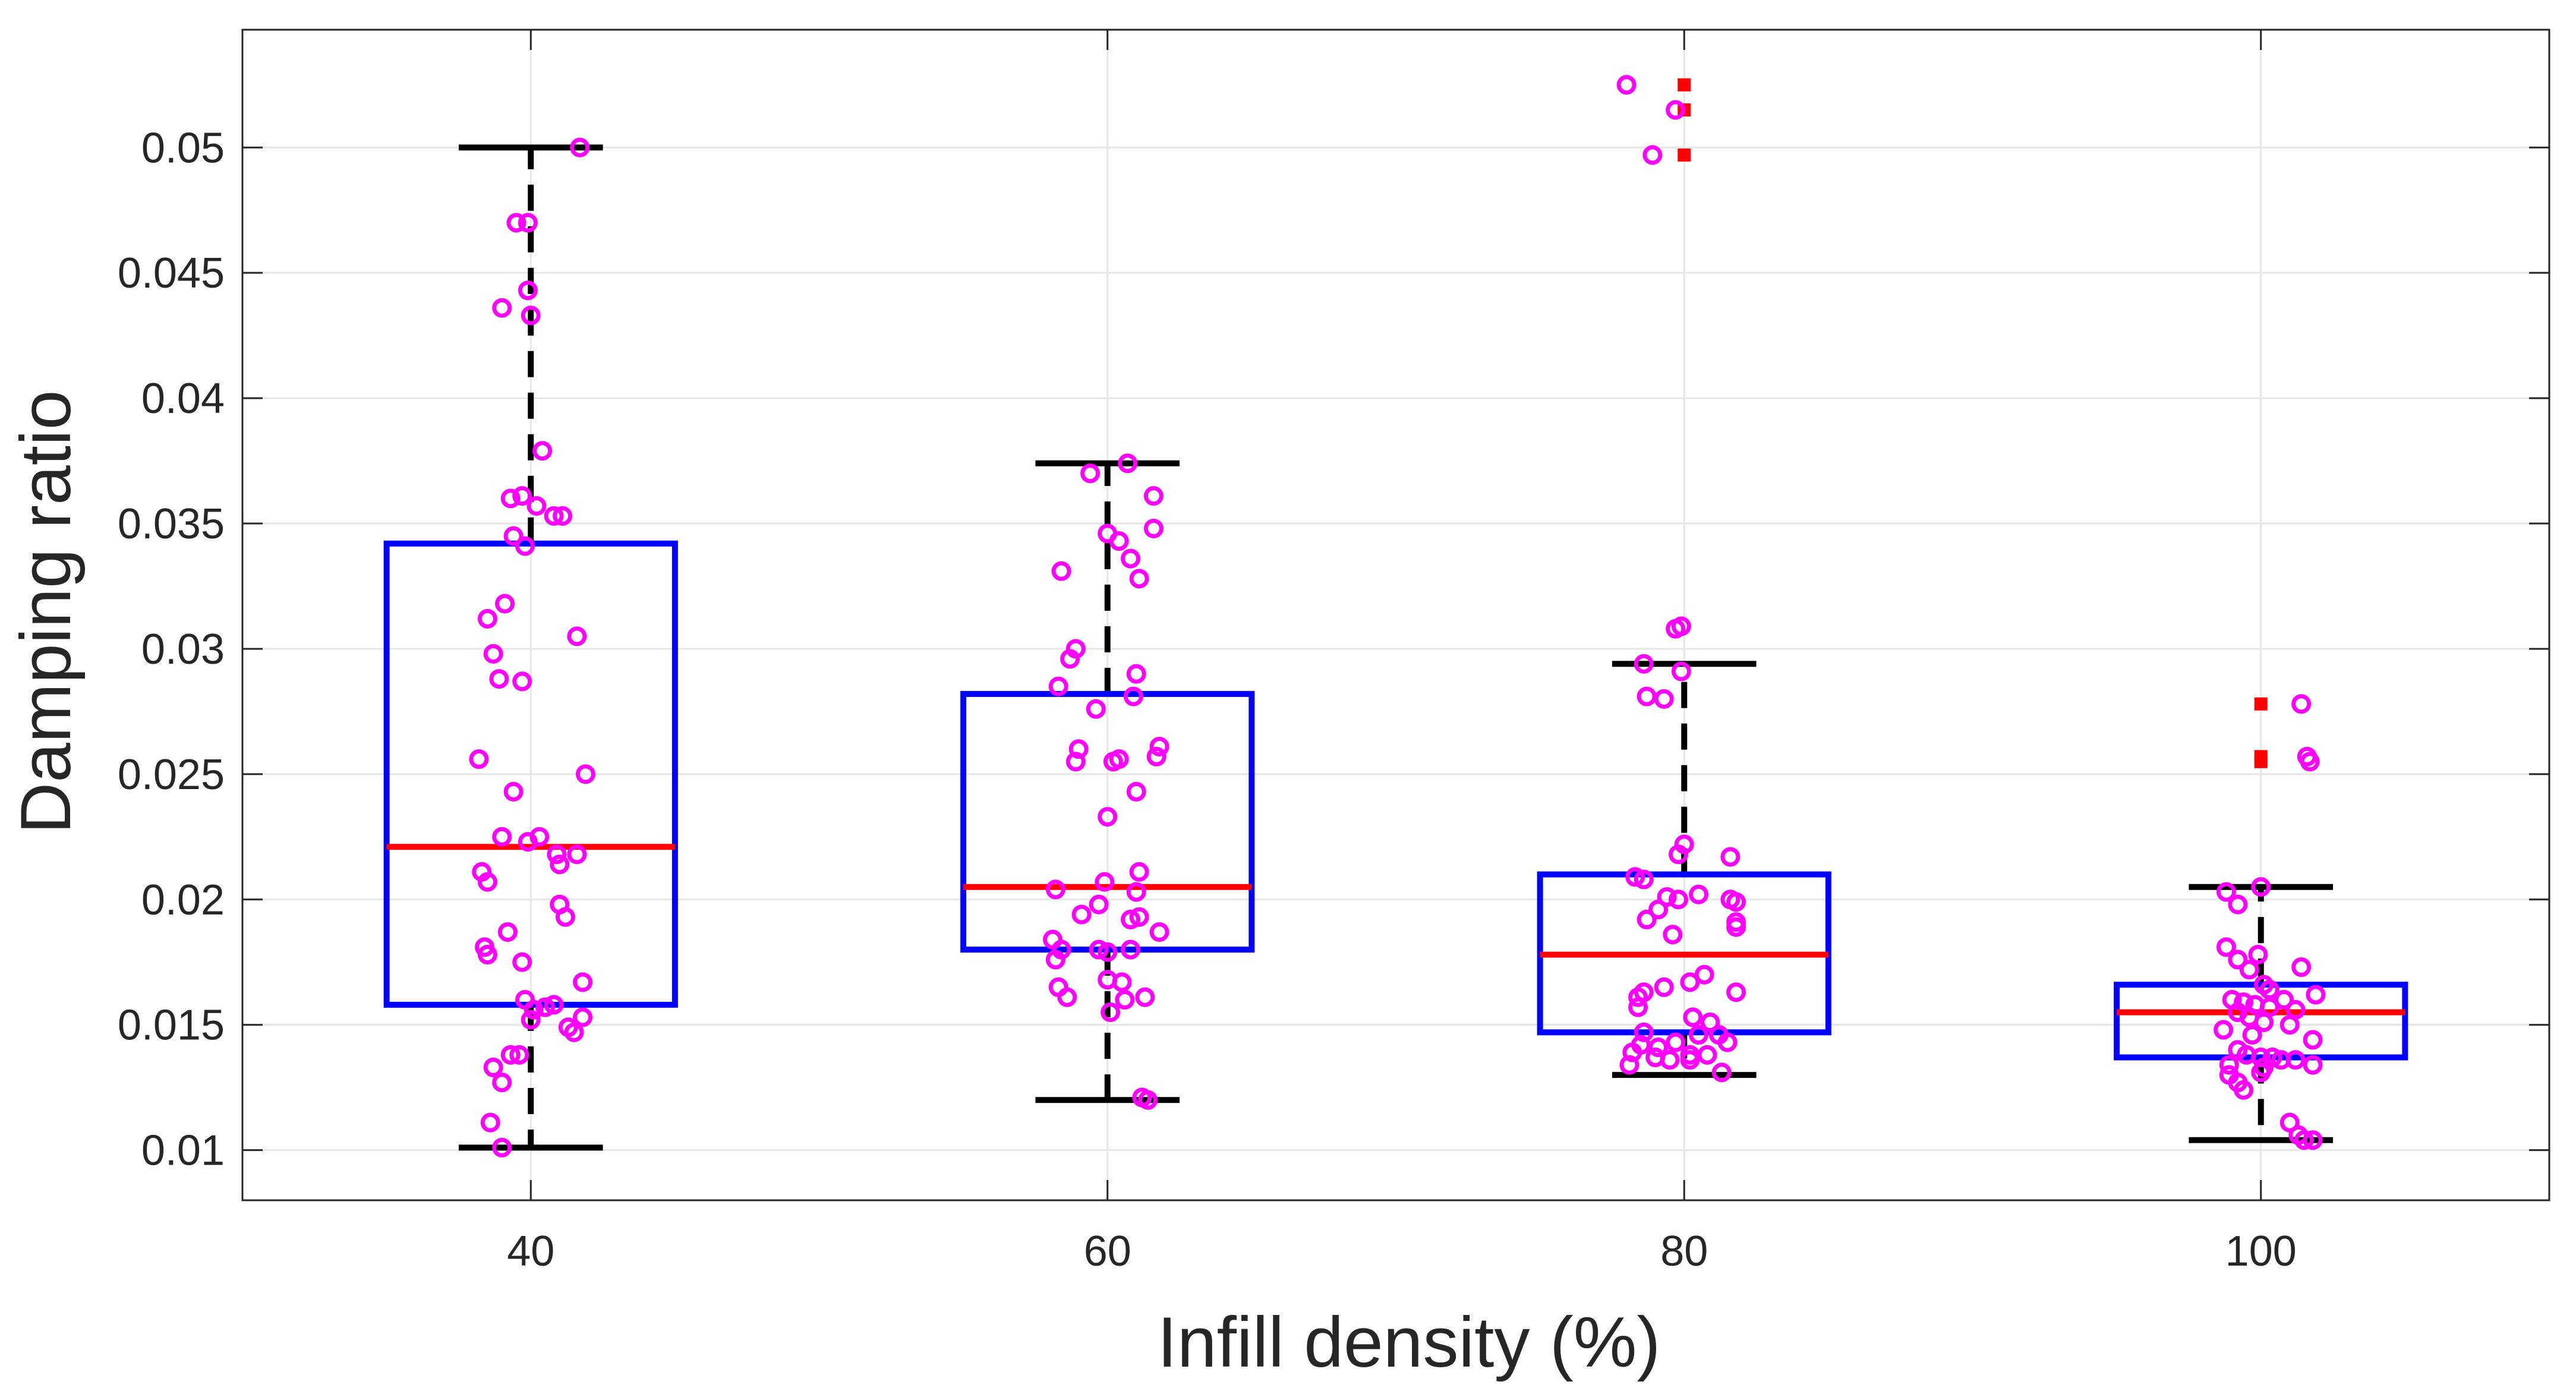 This screenshot has width=2576, height=1391. I want to click on y-tick-label: 0.02, so click(183, 900).